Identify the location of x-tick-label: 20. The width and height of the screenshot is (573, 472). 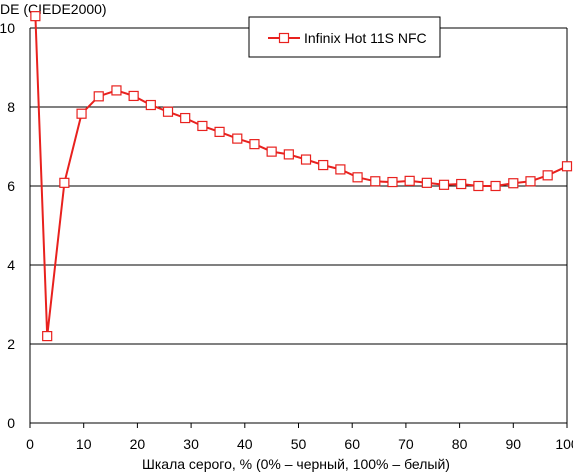
(138, 444).